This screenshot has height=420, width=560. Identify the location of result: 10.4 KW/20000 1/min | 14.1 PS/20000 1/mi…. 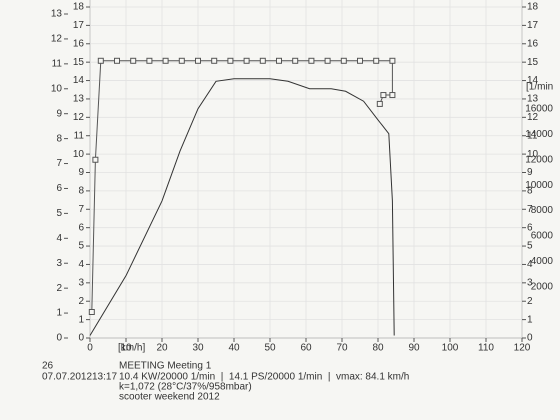
(264, 377).